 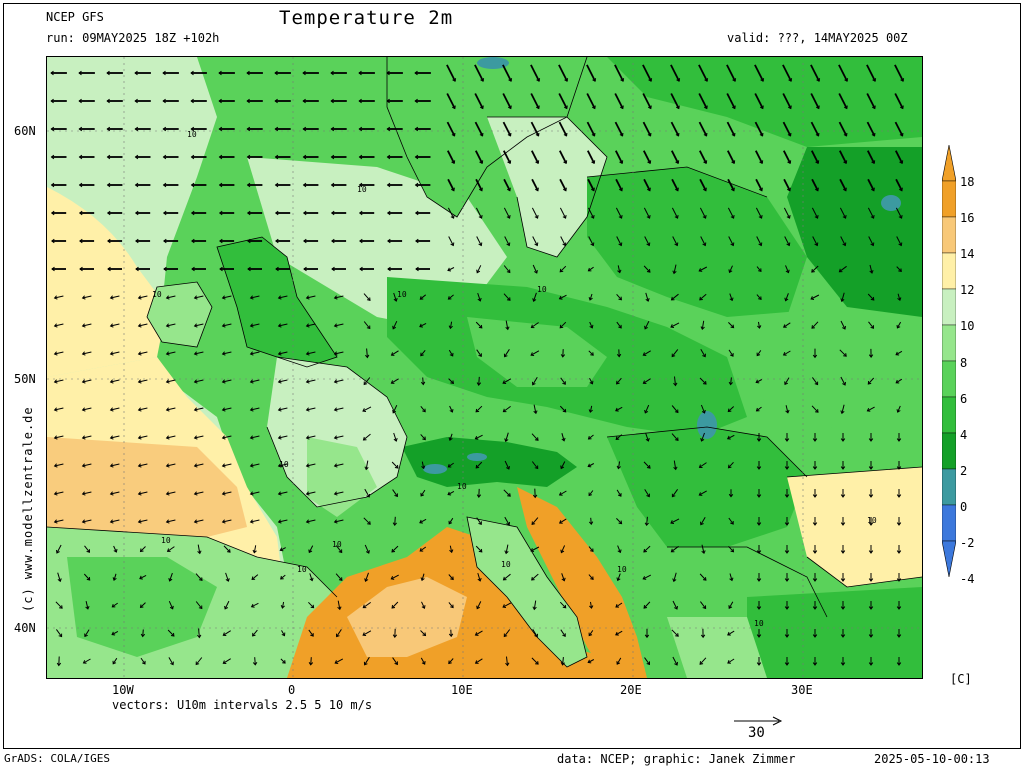 I want to click on lake-patch, so click(x=435, y=469).